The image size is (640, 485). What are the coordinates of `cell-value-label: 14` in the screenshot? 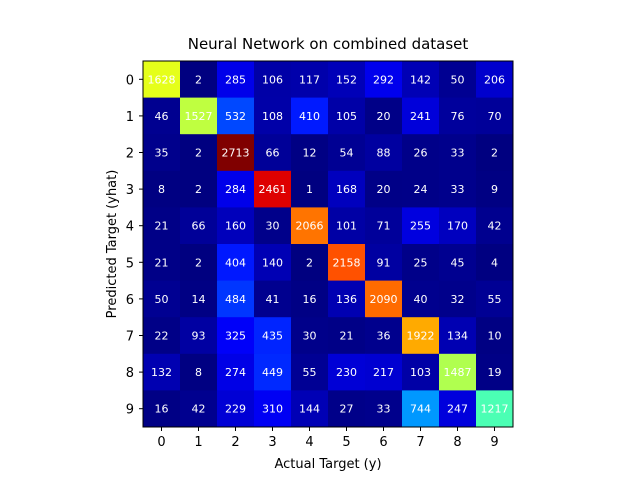 It's located at (199, 299).